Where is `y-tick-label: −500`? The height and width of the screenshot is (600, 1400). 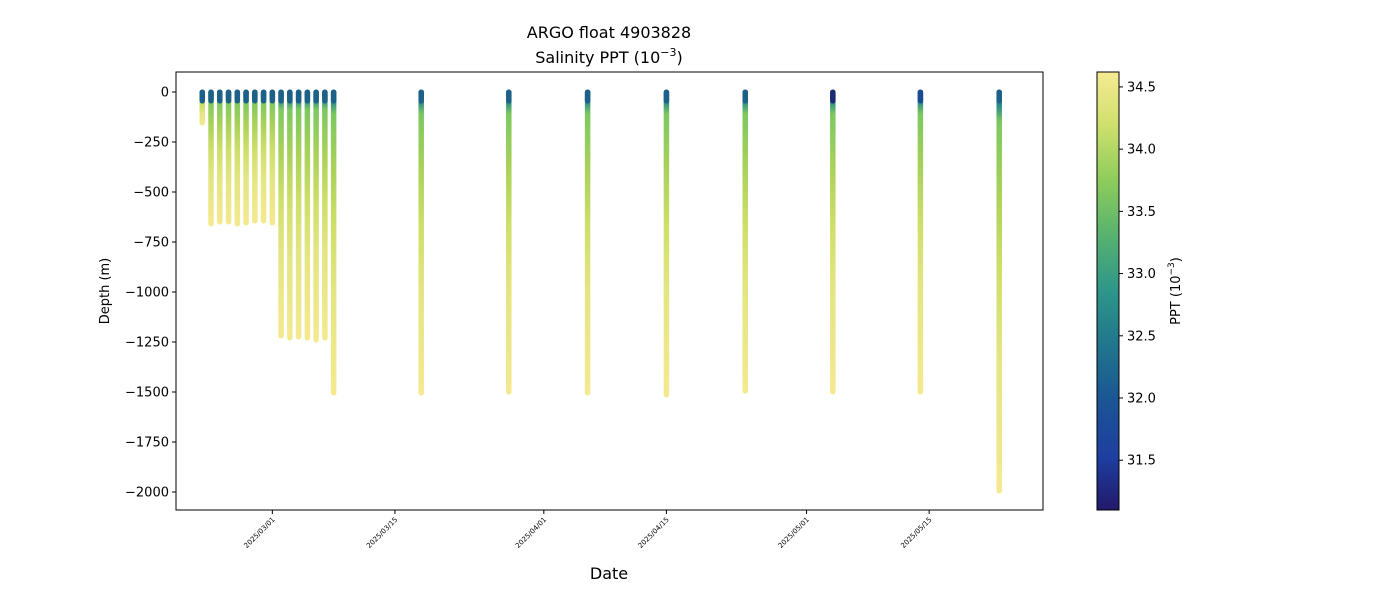
y-tick-label: −500 is located at coordinates (151, 193).